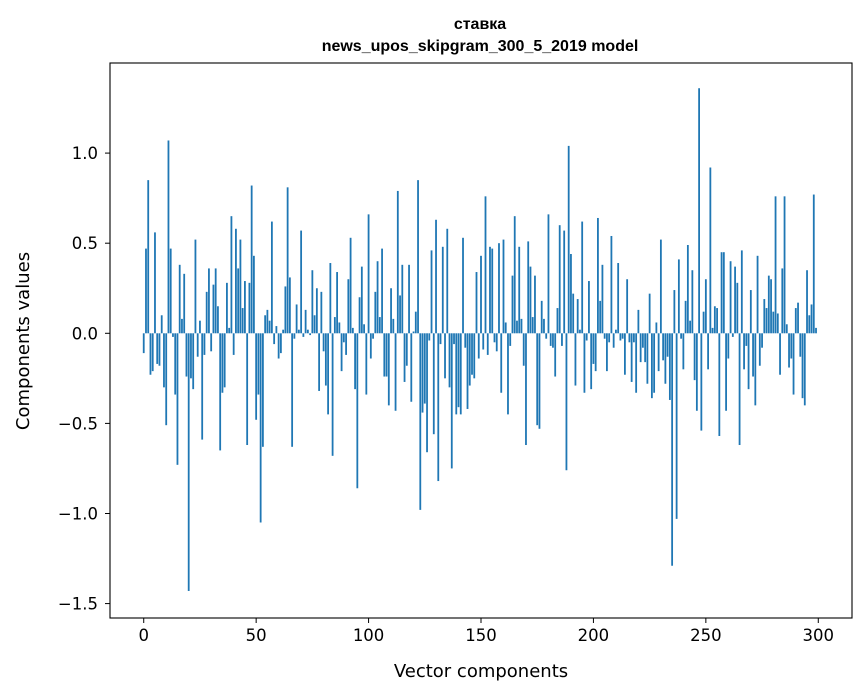 This screenshot has width=867, height=696. Describe the element at coordinates (85, 153) in the screenshot. I see `y-tick-label: 1.0` at that location.